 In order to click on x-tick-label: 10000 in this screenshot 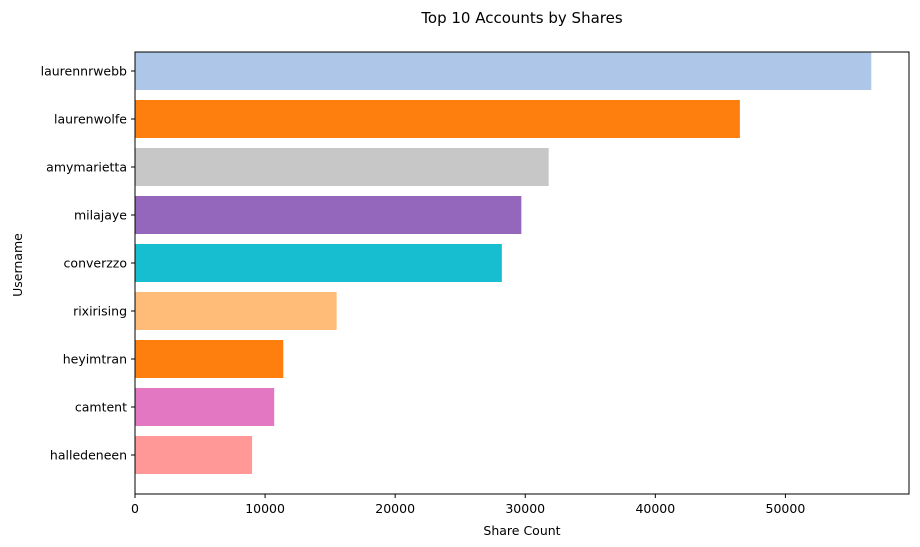, I will do `click(265, 508)`.